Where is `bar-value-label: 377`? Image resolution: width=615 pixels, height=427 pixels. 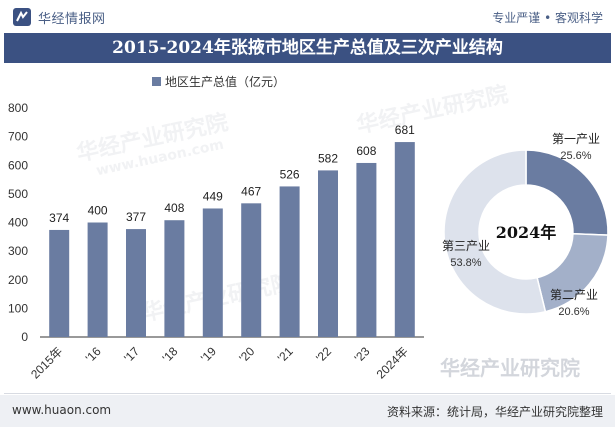 bar-value-label: 377 is located at coordinates (136, 217).